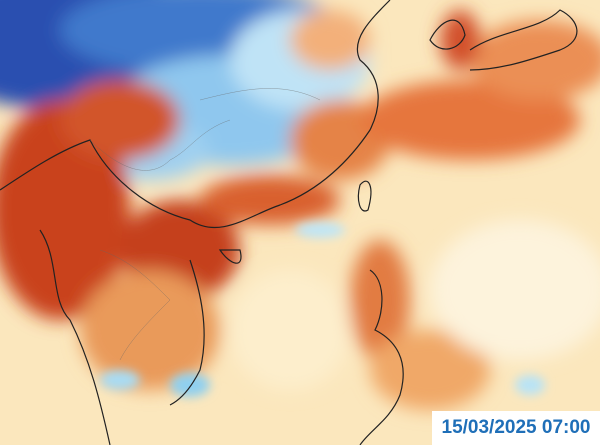 The image size is (600, 445). I want to click on timestamp: 15/03/2025 07:00, so click(516, 428).